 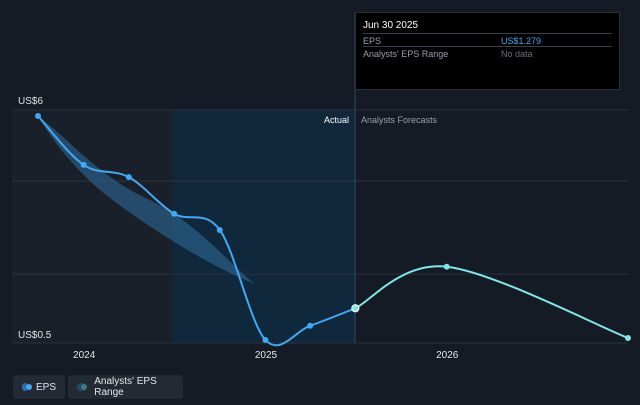 What do you see at coordinates (146, 200) in the screenshot?
I see `analysts-eps-range-band` at bounding box center [146, 200].